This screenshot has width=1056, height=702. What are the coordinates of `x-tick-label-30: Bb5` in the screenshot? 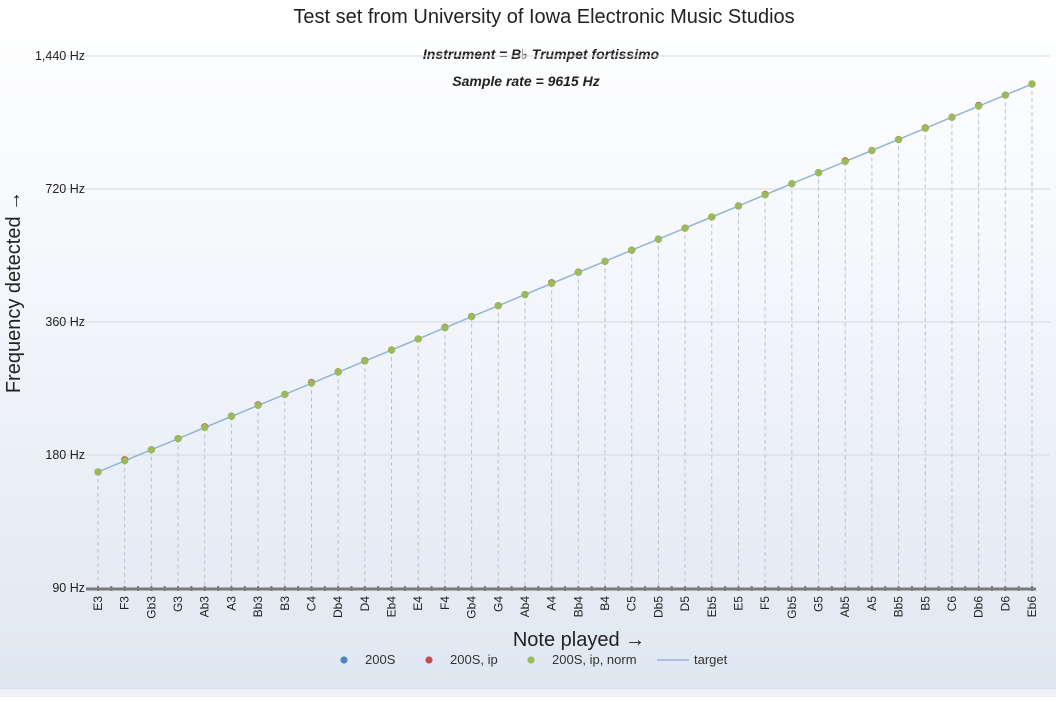 It's located at (899, 607).